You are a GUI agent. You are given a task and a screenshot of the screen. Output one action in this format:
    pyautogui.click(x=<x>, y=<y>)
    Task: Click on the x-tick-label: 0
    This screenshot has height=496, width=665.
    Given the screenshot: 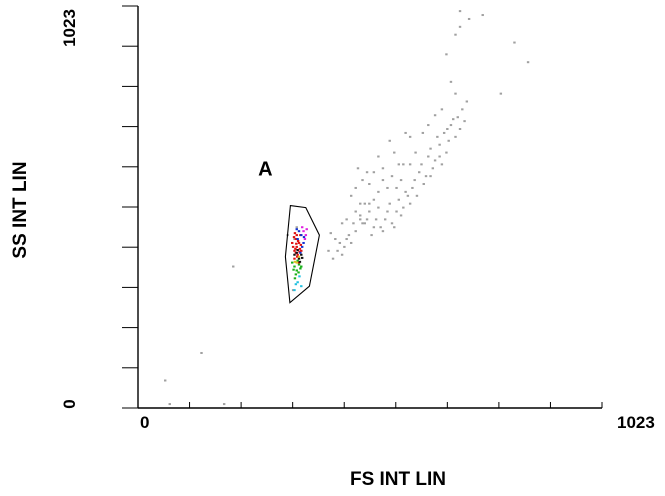 What is the action you would take?
    pyautogui.click(x=144, y=422)
    